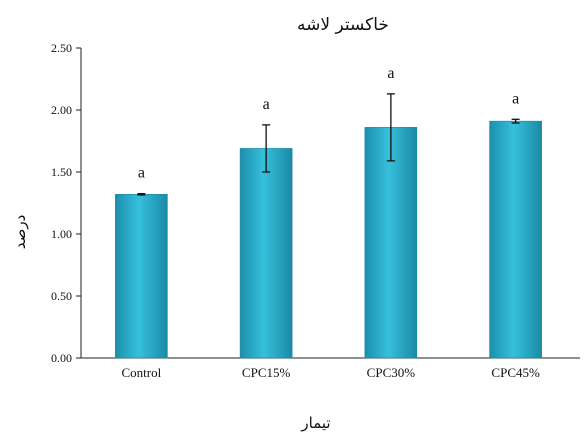  What do you see at coordinates (61, 234) in the screenshot?
I see `y-tick-label: 1.00` at bounding box center [61, 234].